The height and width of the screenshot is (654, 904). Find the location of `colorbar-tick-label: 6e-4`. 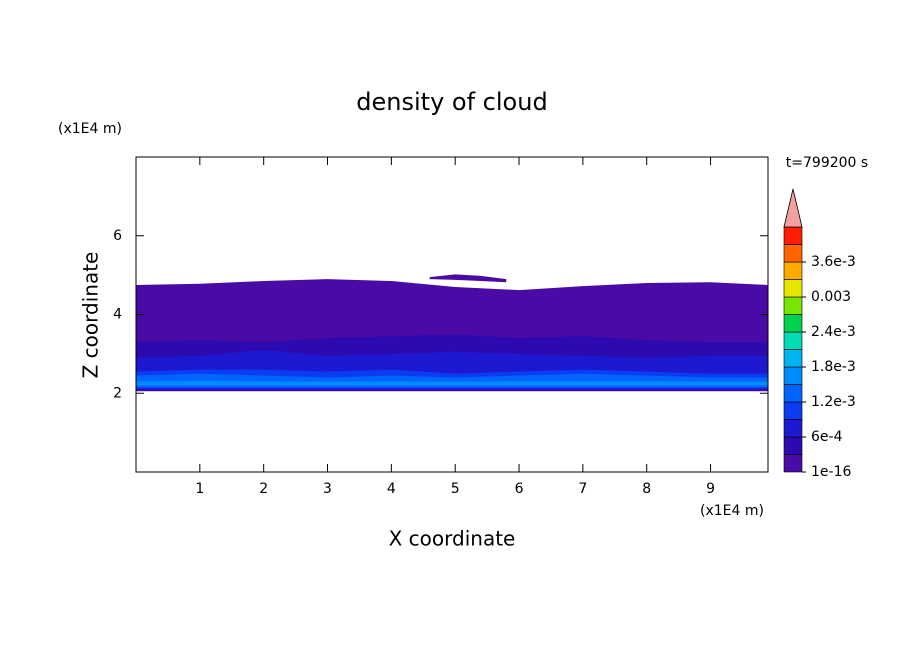

colorbar-tick-label: 6e-4 is located at coordinates (827, 437).